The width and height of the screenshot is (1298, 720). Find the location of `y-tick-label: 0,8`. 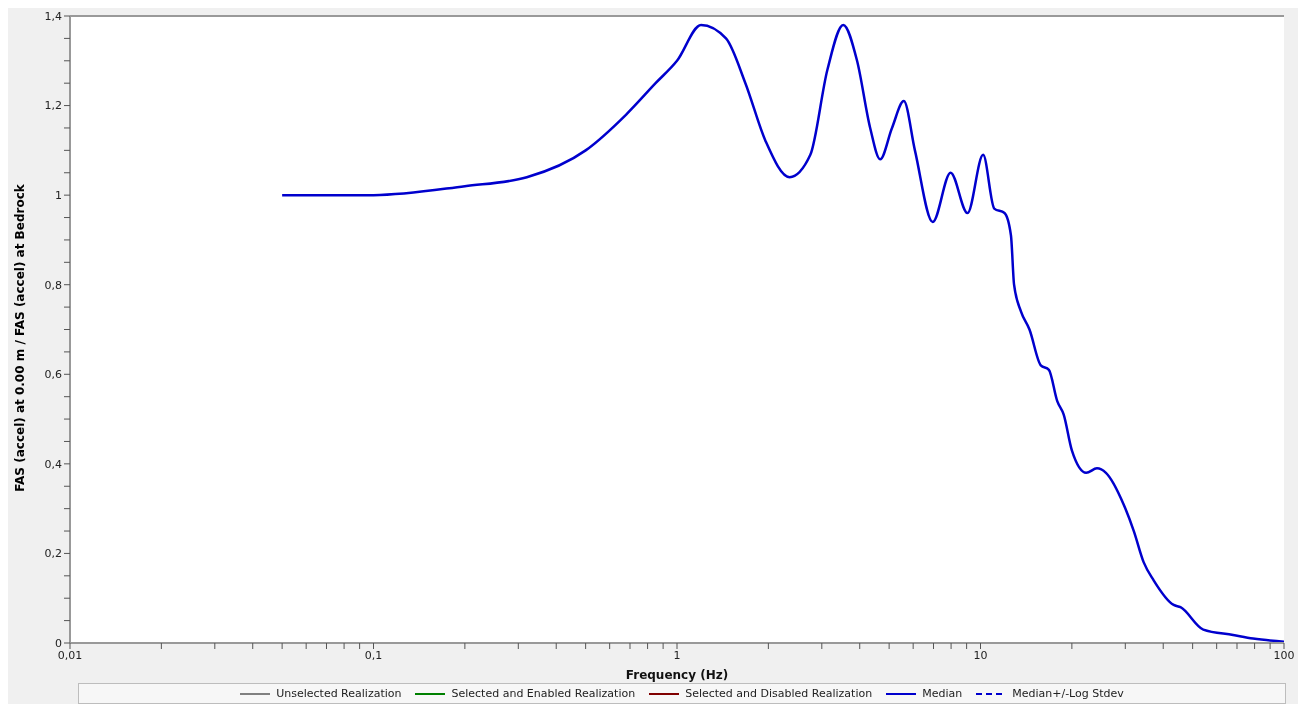

y-tick-label: 0,8 is located at coordinates (53, 285).